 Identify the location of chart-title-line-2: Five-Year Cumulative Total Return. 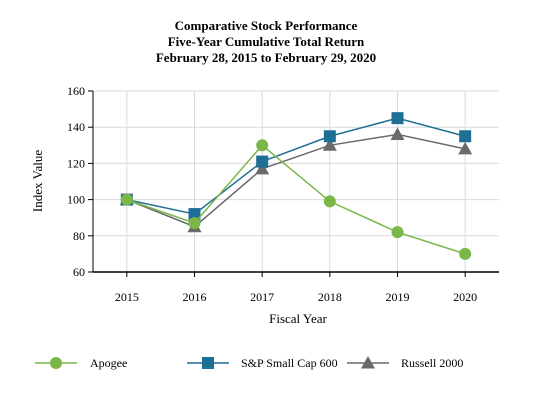
(266, 41).